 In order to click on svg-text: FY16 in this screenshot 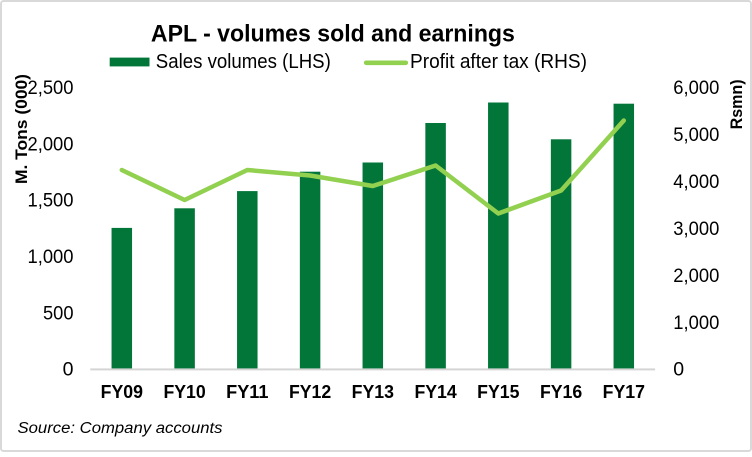, I will do `click(561, 391)`.